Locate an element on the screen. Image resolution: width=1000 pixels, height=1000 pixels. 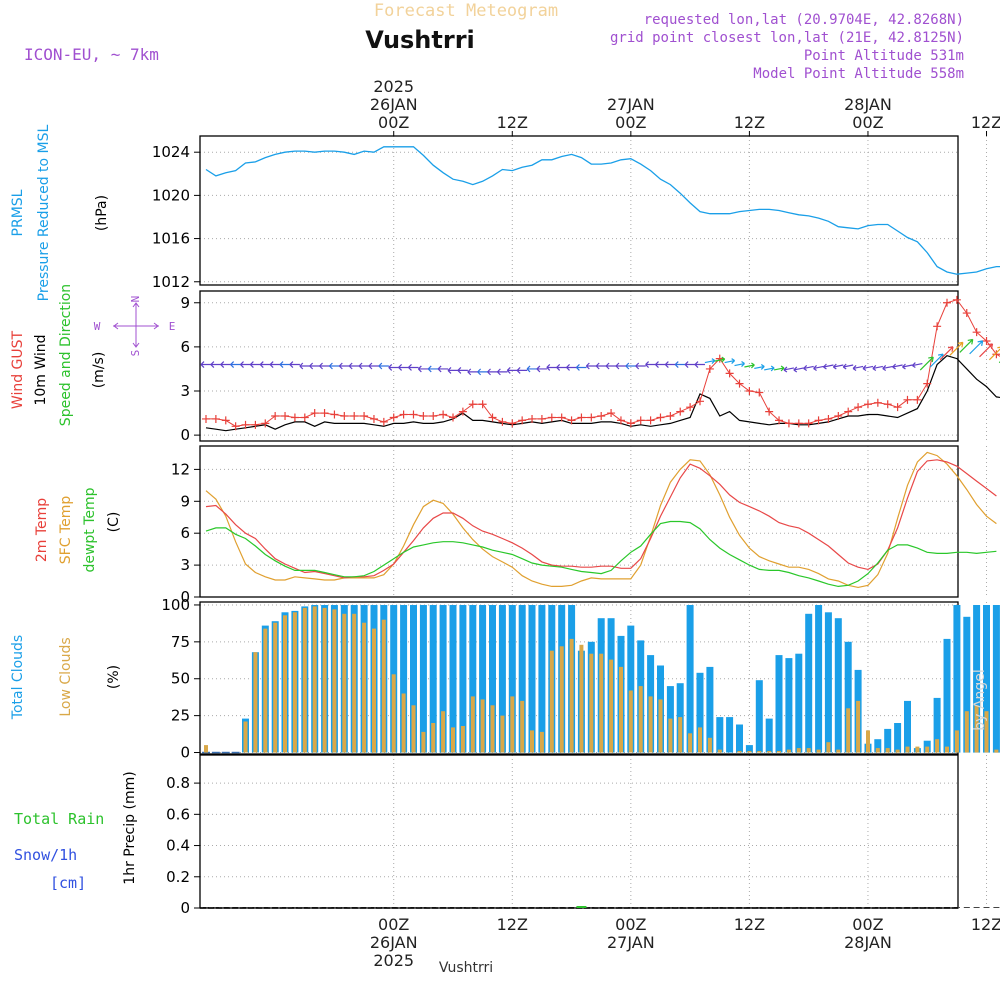
pressure-label-2: Pressure Reduced to MSL is located at coordinates (44, 212).